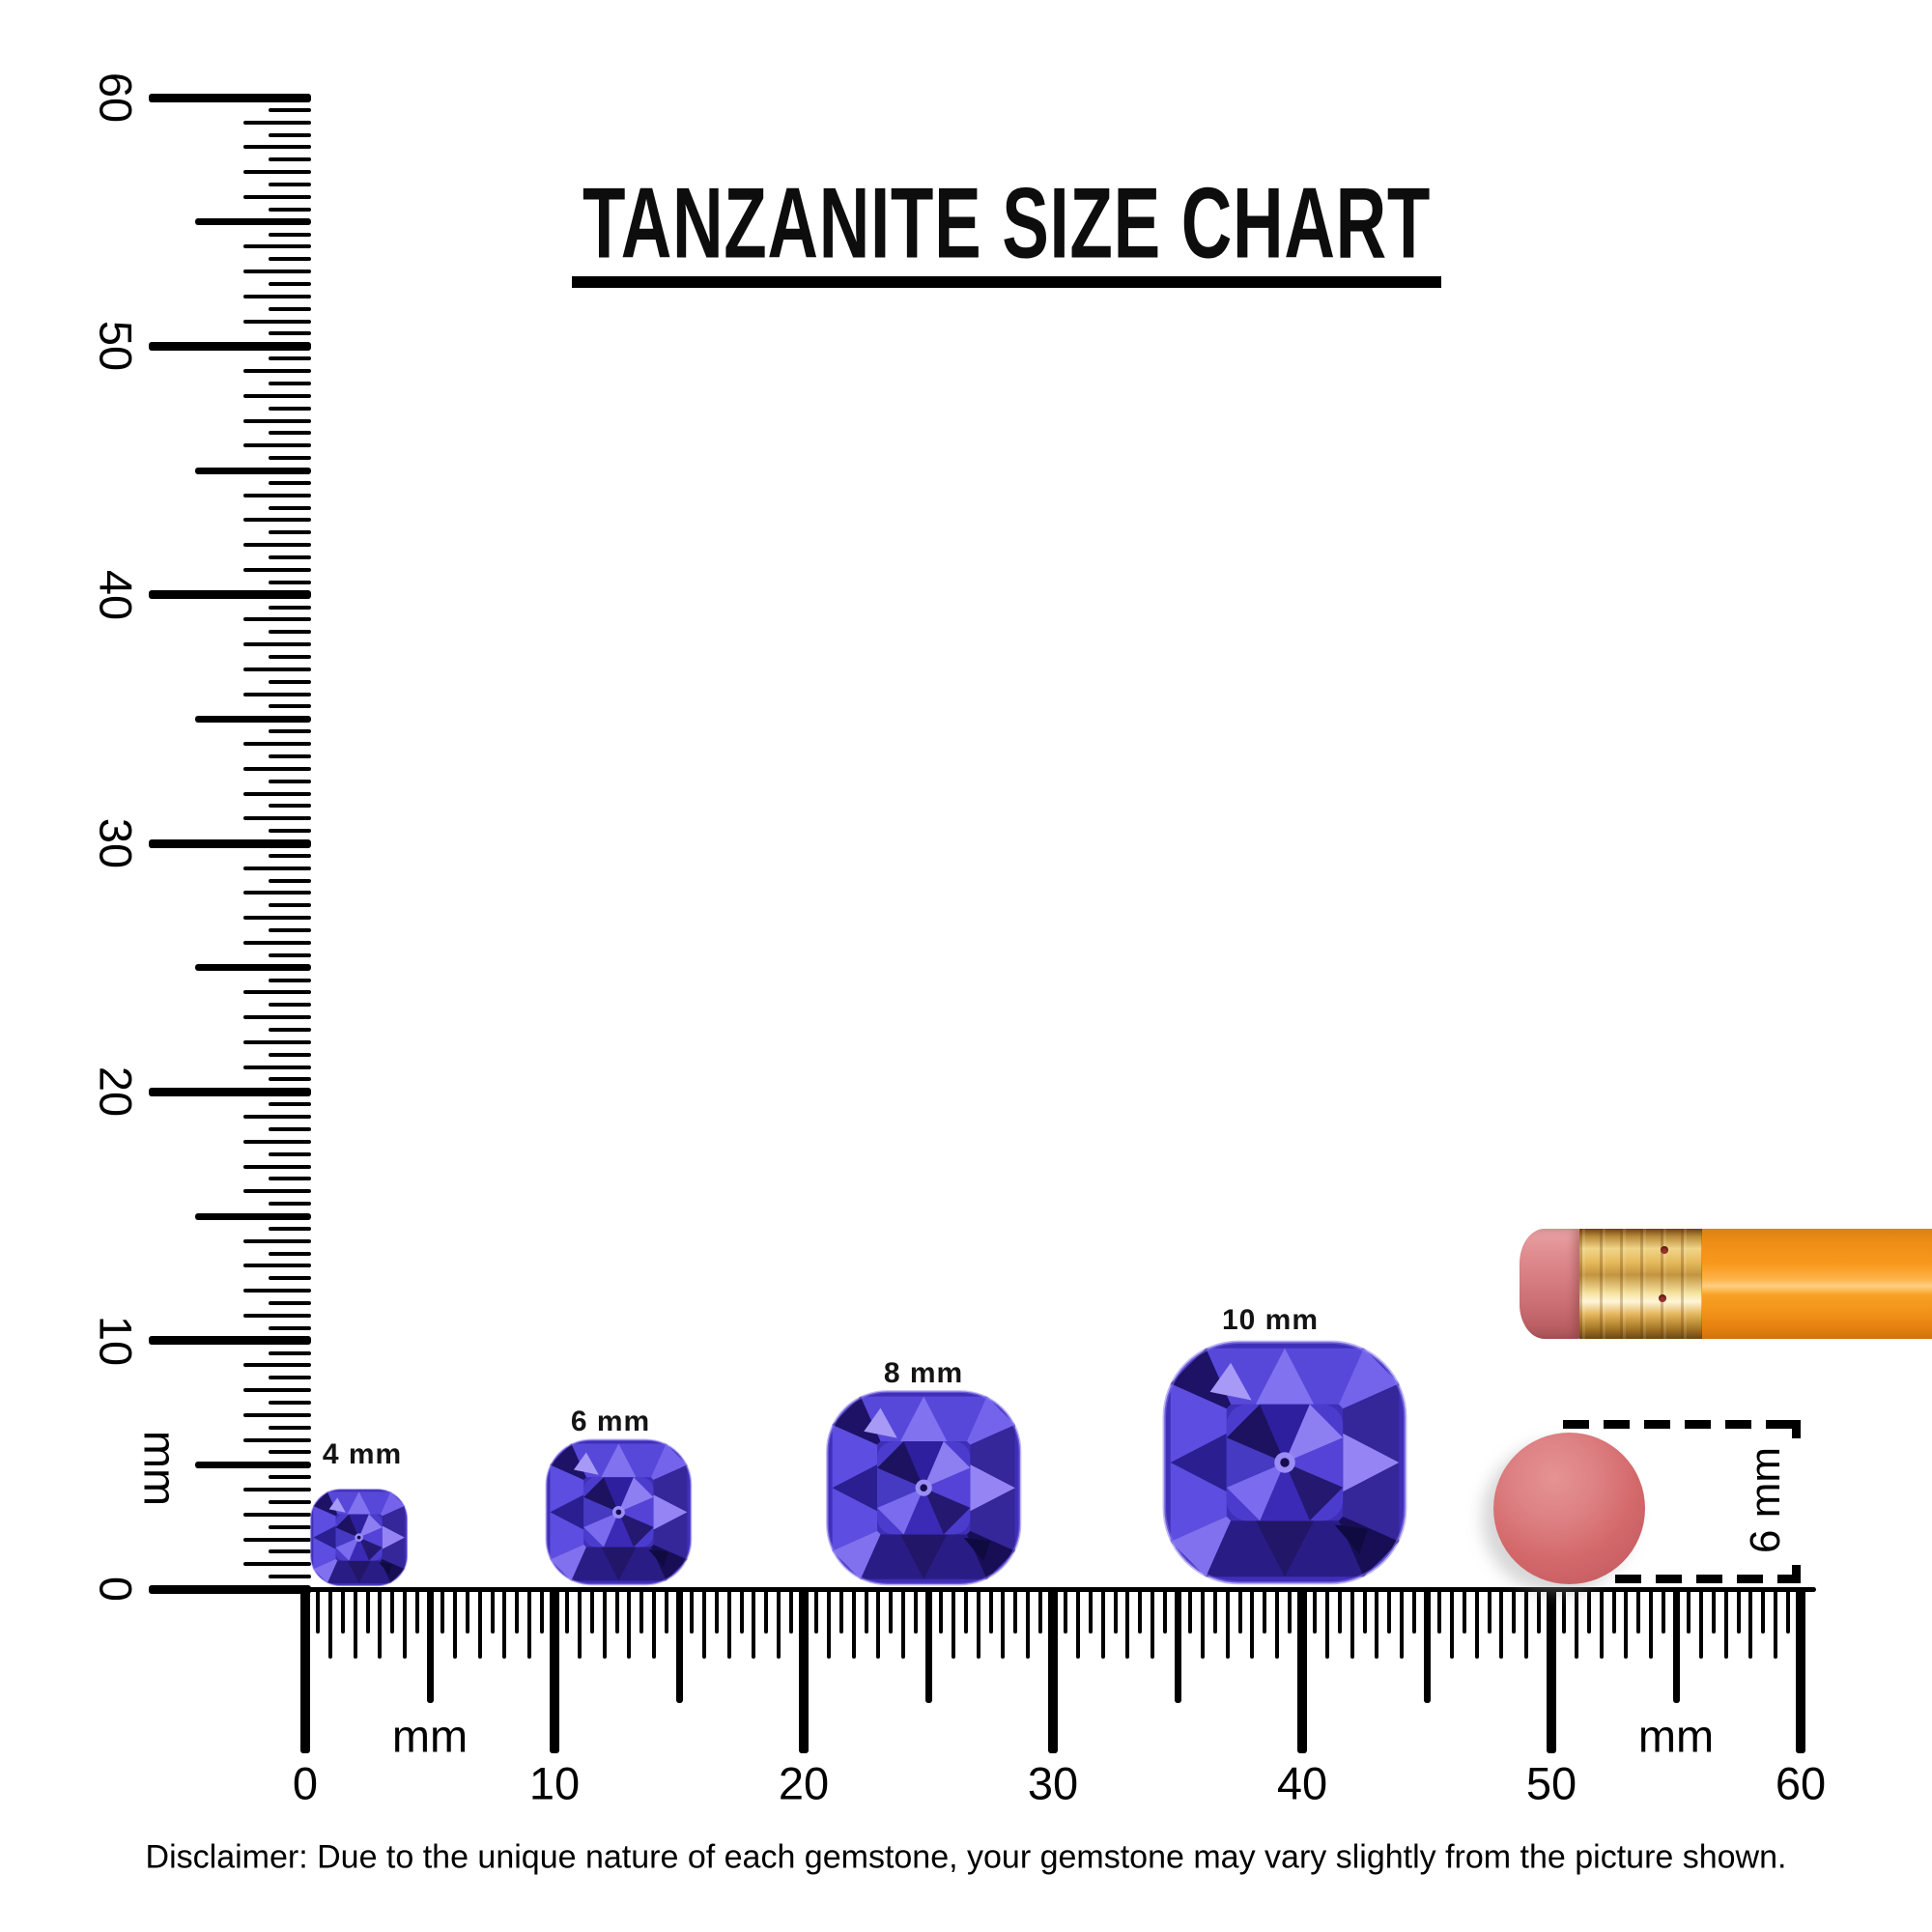 The width and height of the screenshot is (1932, 1932). I want to click on horizontal-ruler-label: 60, so click(1801, 1783).